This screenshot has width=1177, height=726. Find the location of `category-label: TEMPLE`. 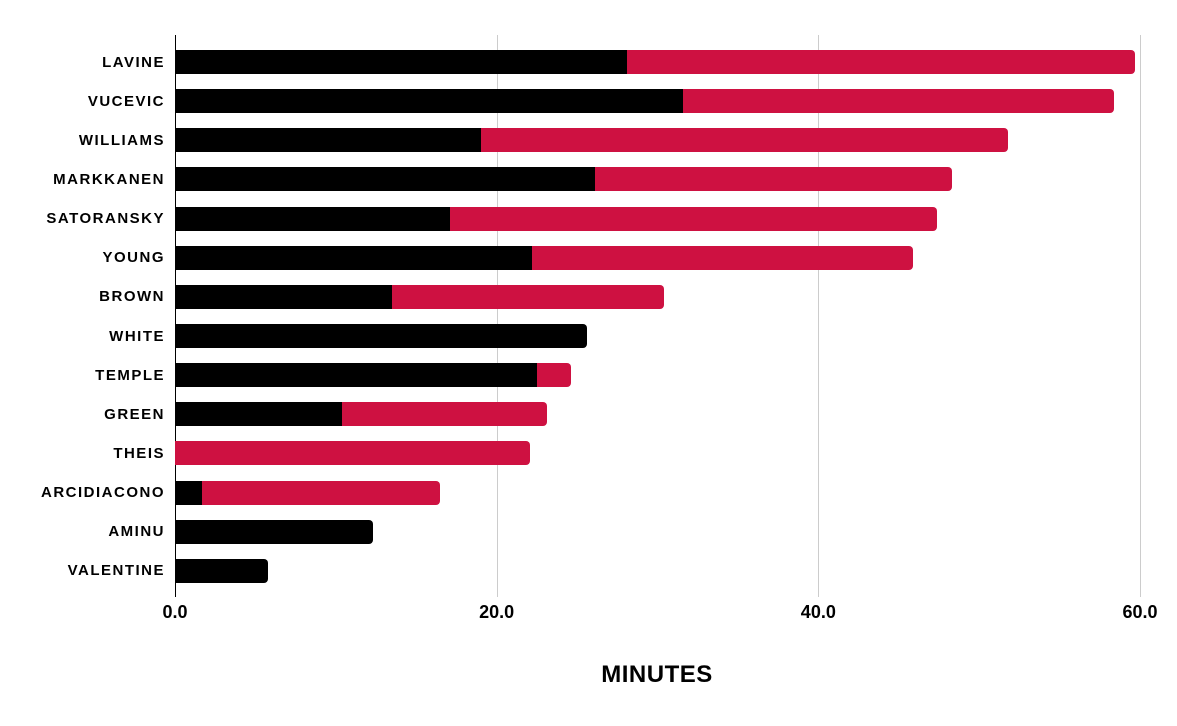

category-label: TEMPLE is located at coordinates (130, 375).